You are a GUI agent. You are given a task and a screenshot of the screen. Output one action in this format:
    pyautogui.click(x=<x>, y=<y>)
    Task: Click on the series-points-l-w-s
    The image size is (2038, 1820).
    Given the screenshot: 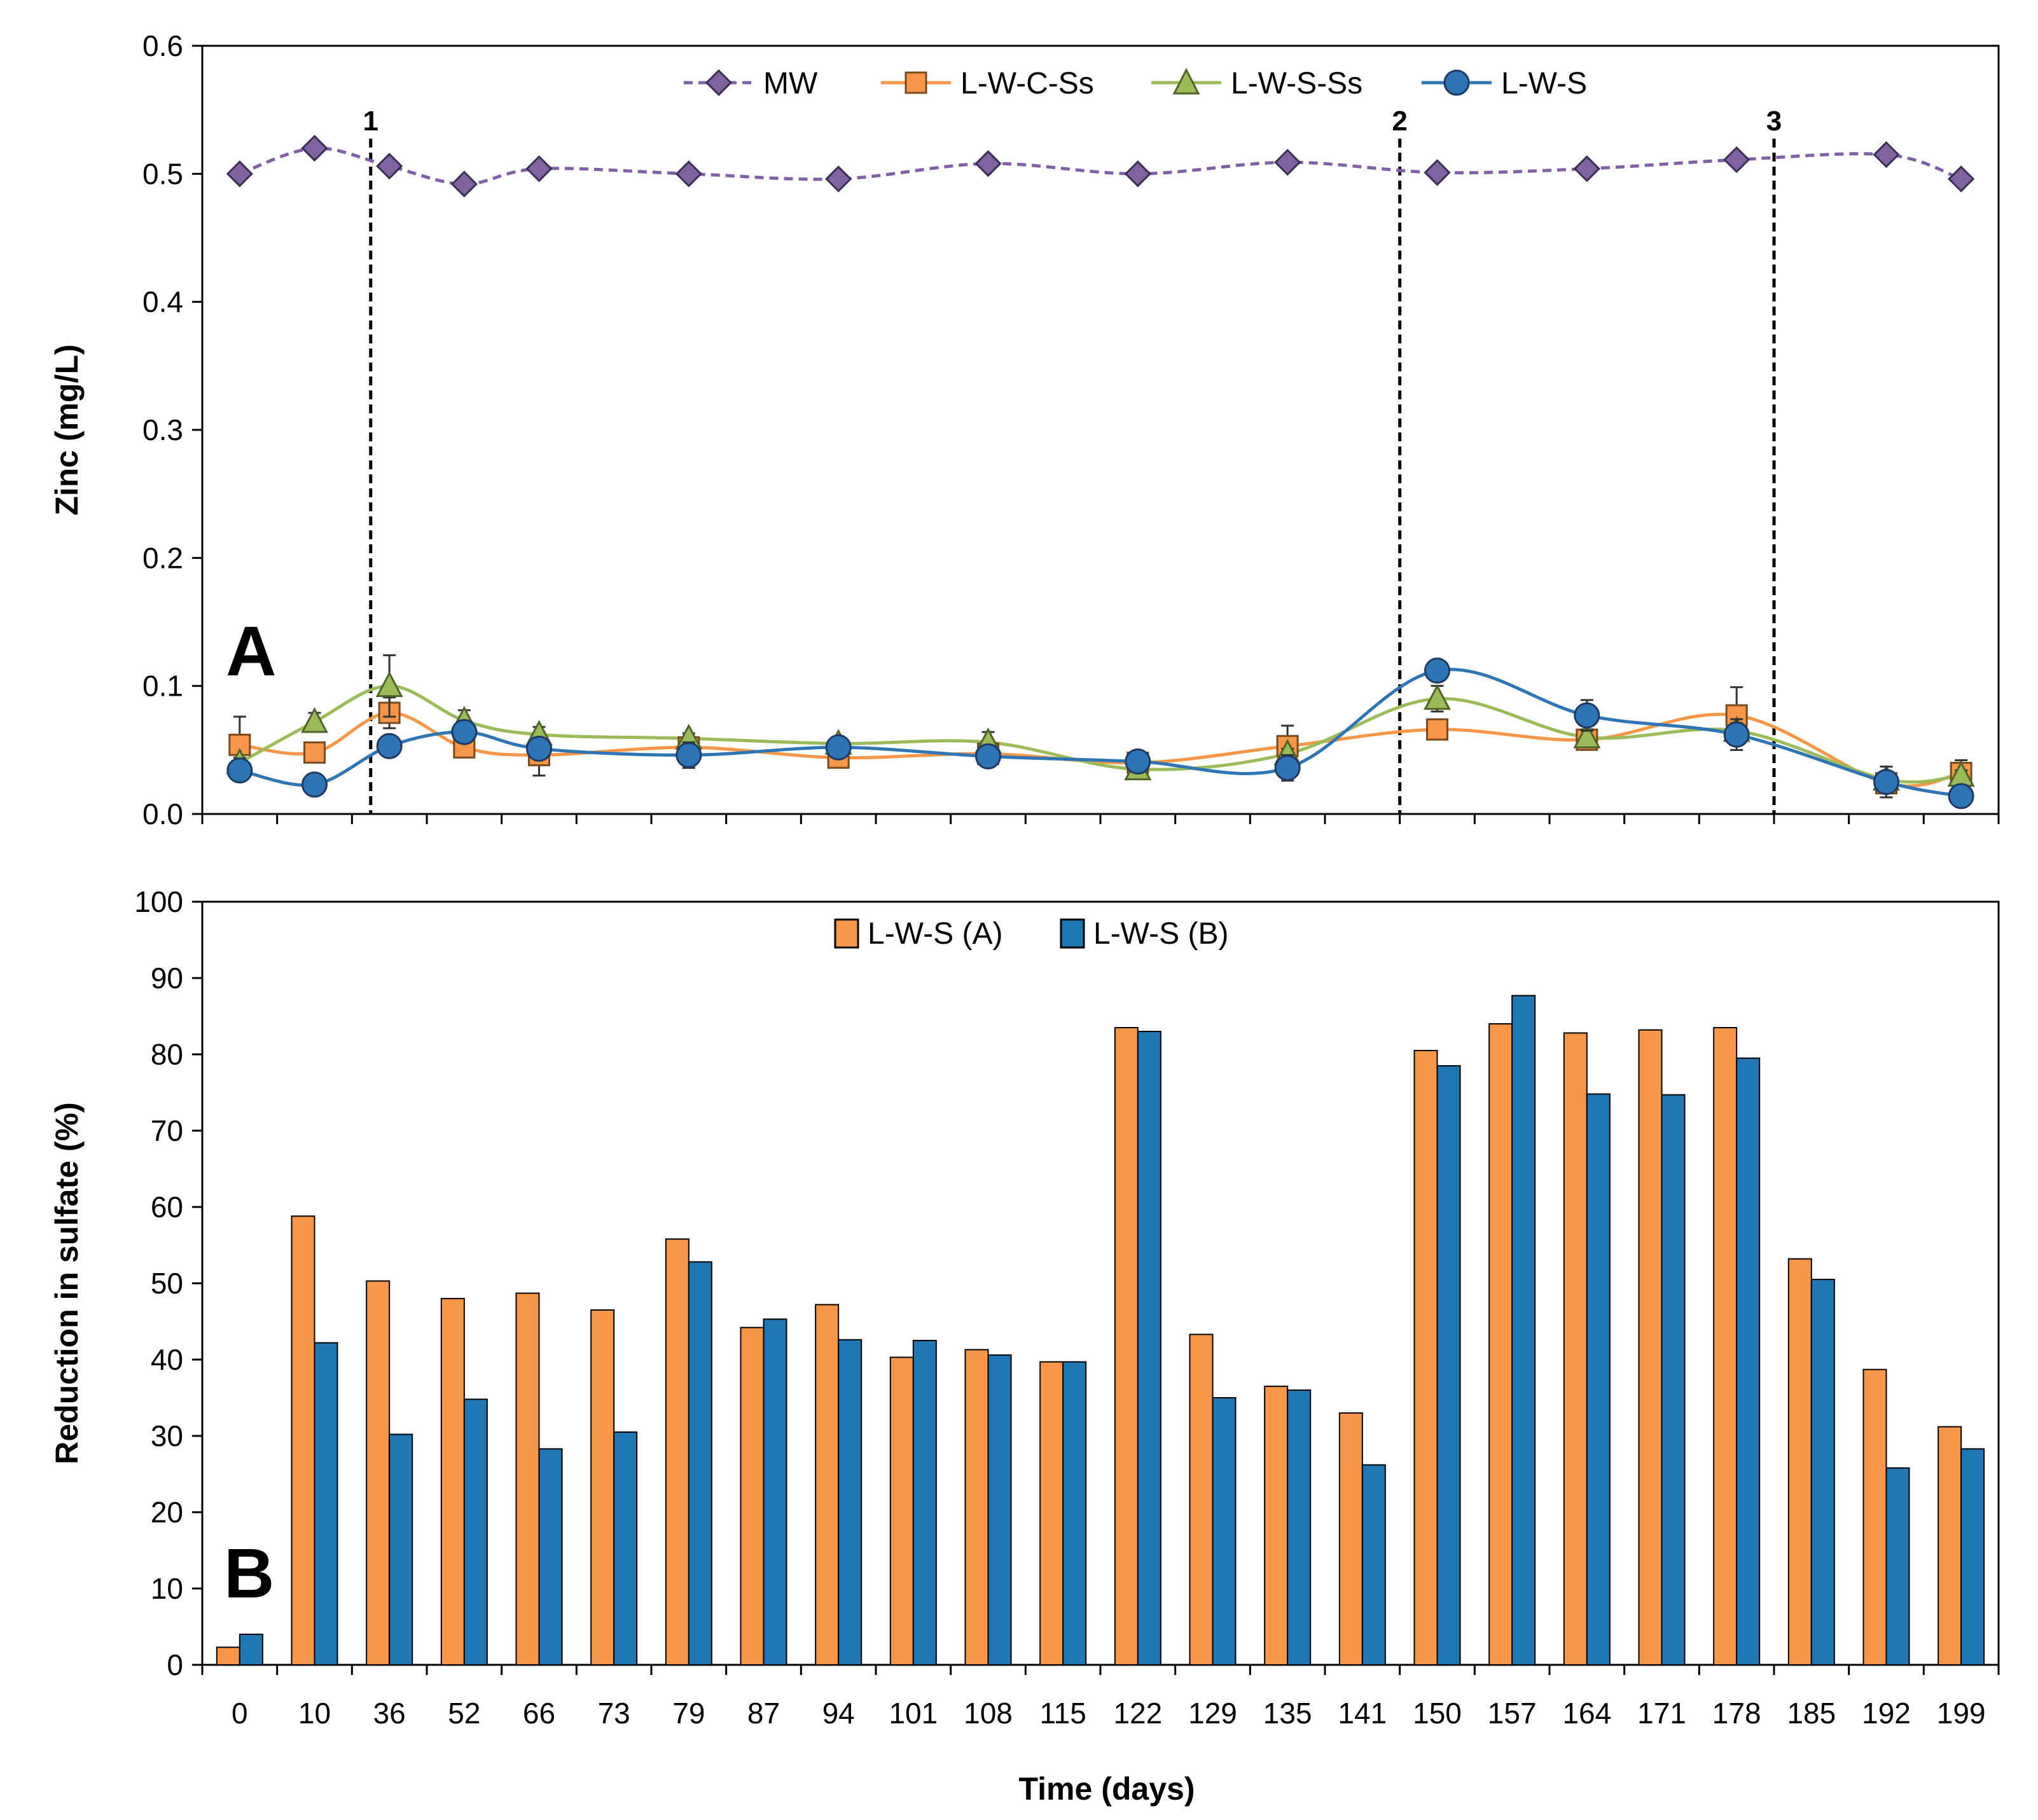 What is the action you would take?
    pyautogui.click(x=1100, y=734)
    